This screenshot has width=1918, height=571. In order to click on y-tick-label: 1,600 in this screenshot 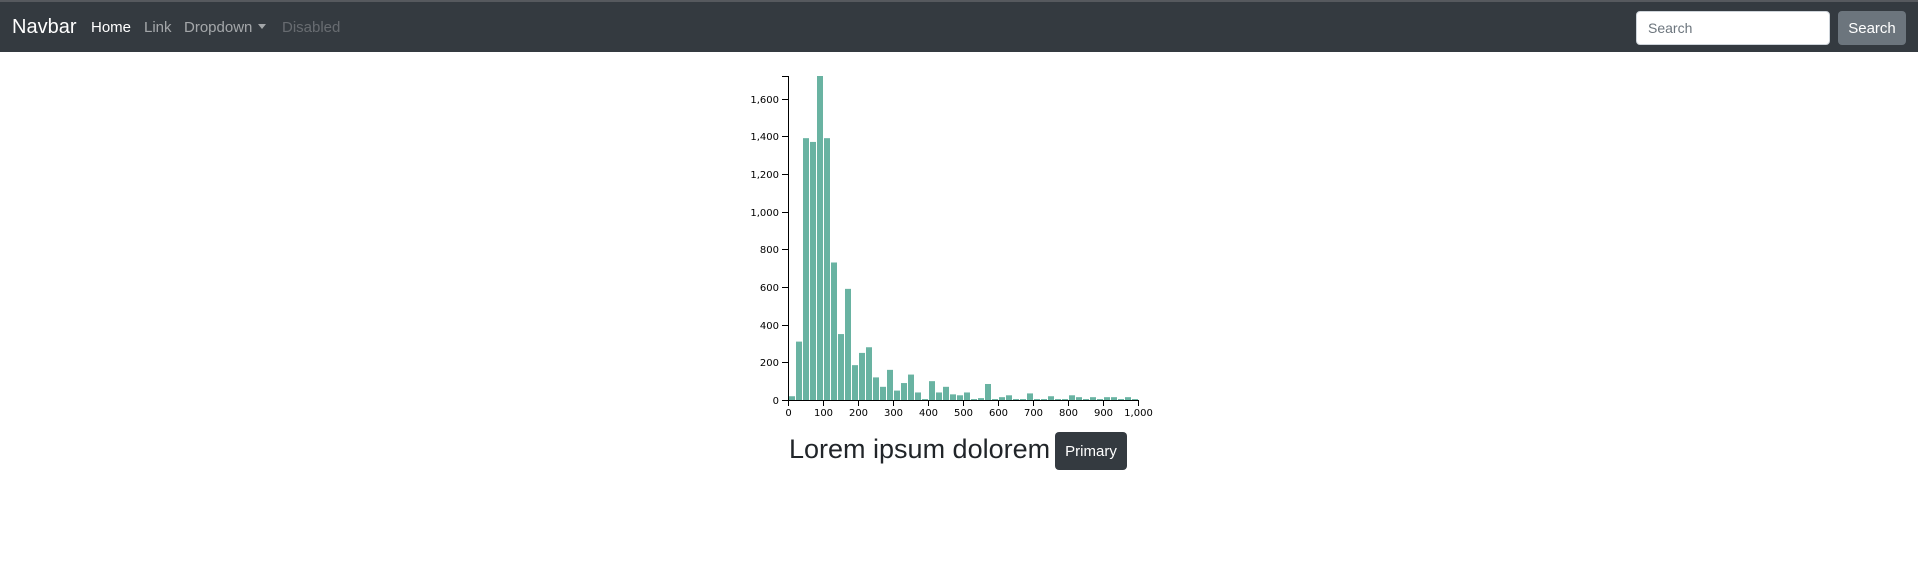, I will do `click(764, 100)`.